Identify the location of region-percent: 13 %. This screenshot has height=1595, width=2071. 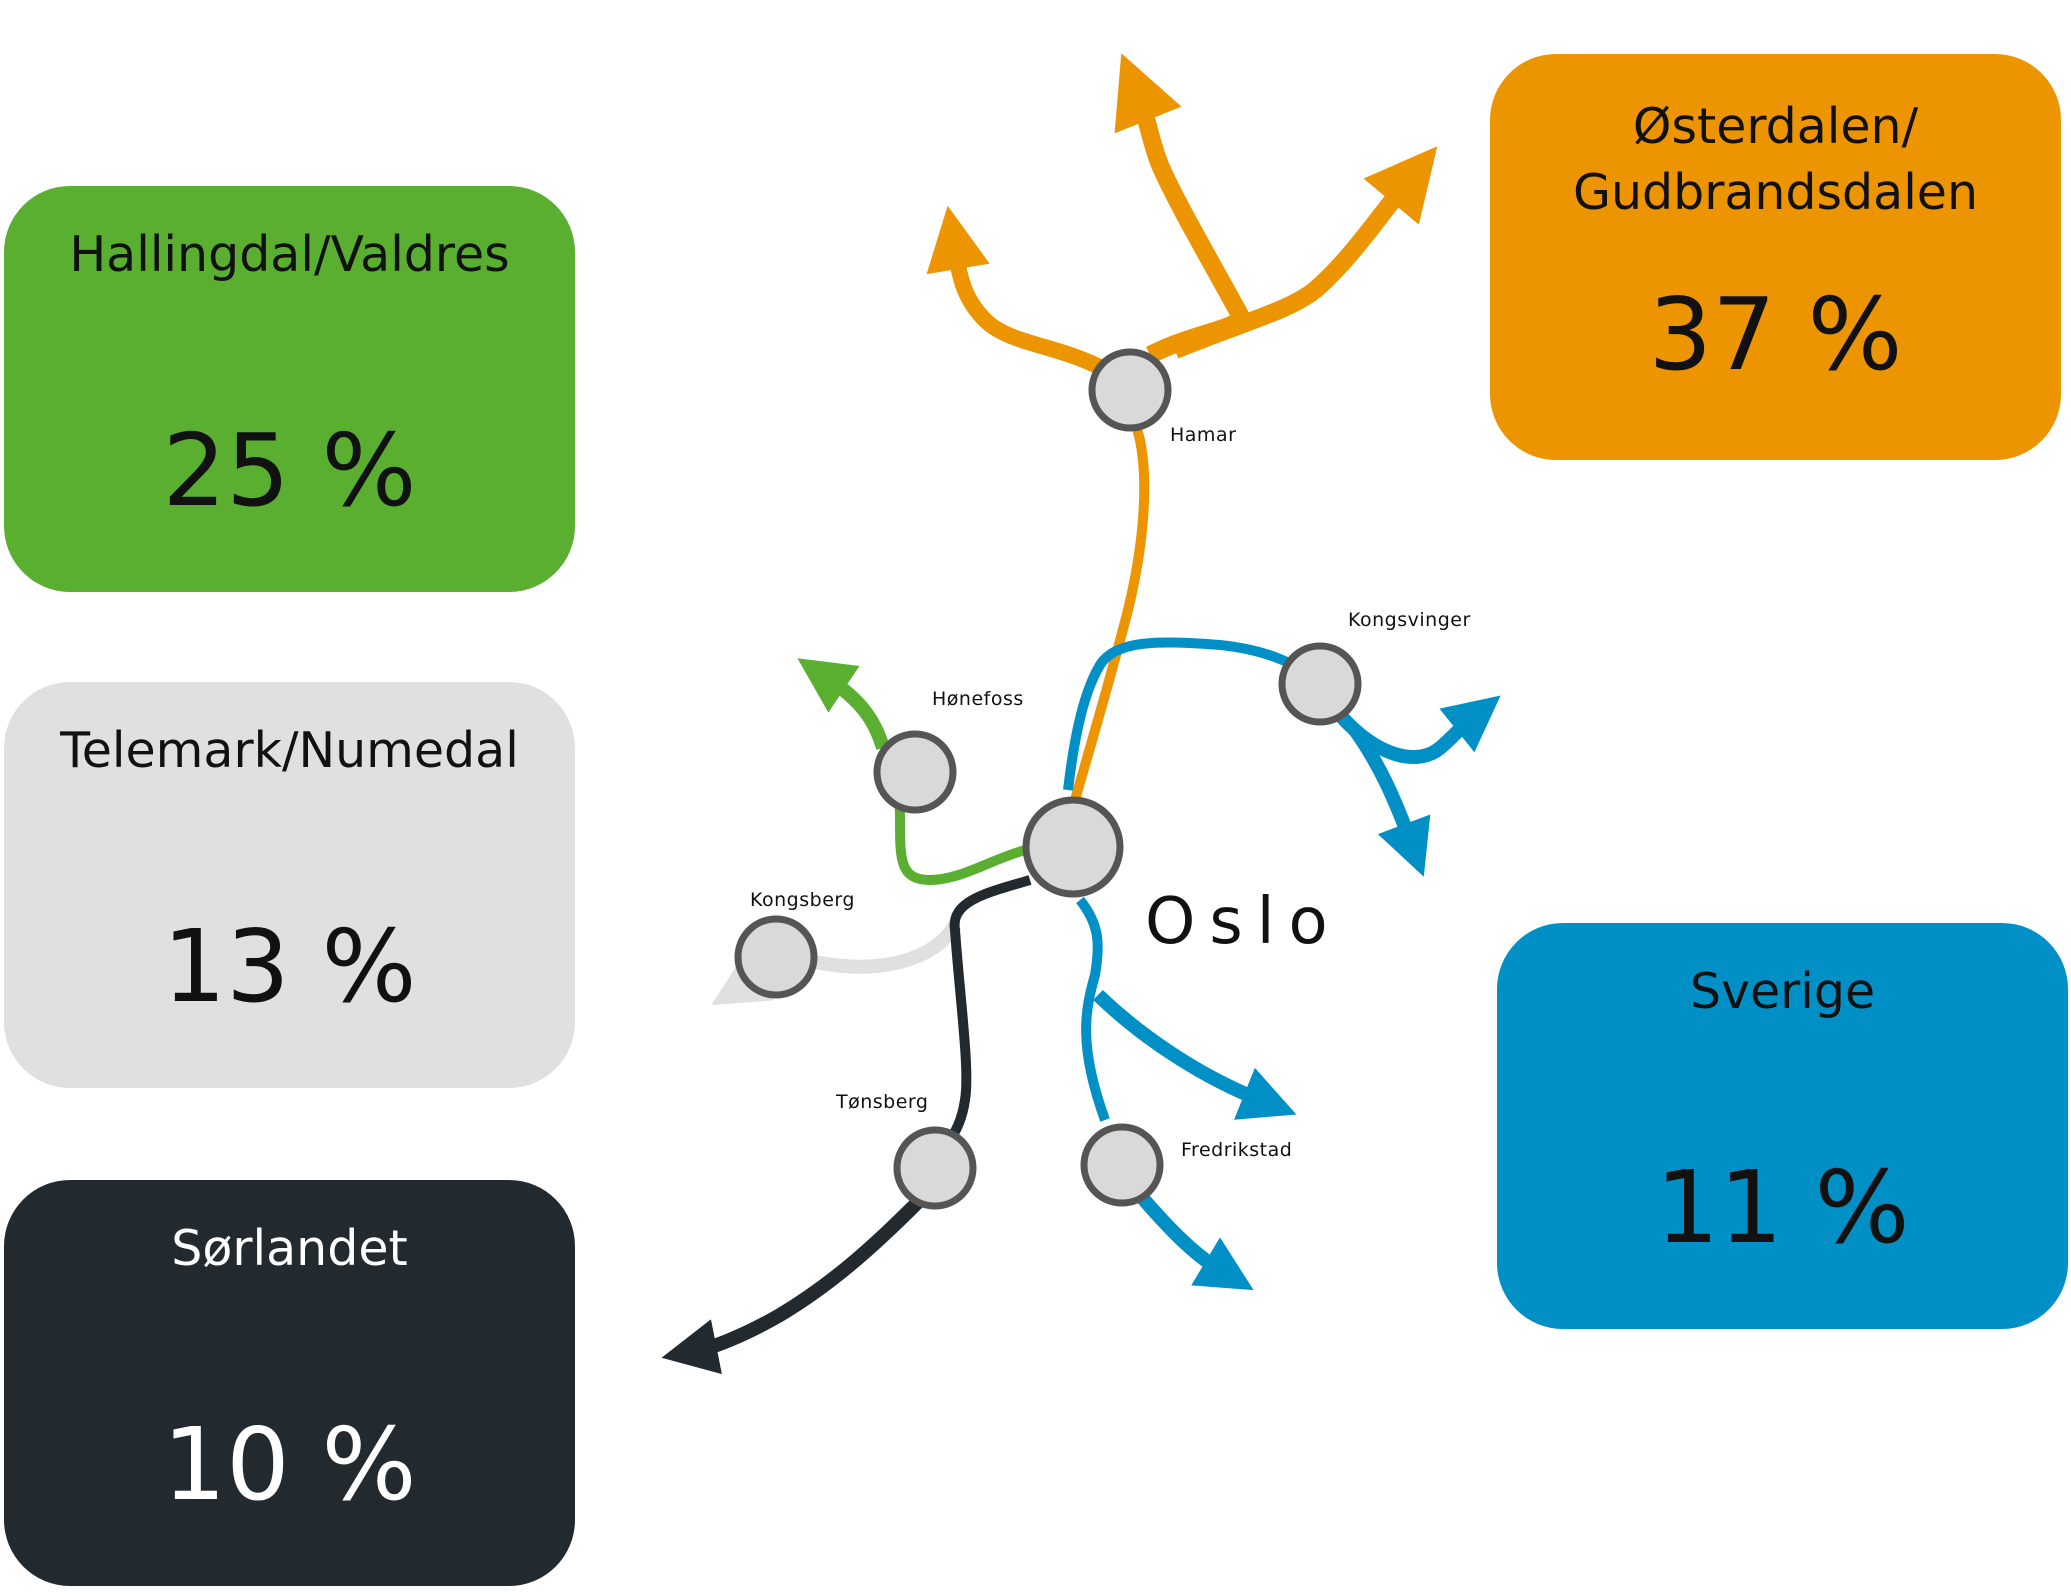
(289, 966).